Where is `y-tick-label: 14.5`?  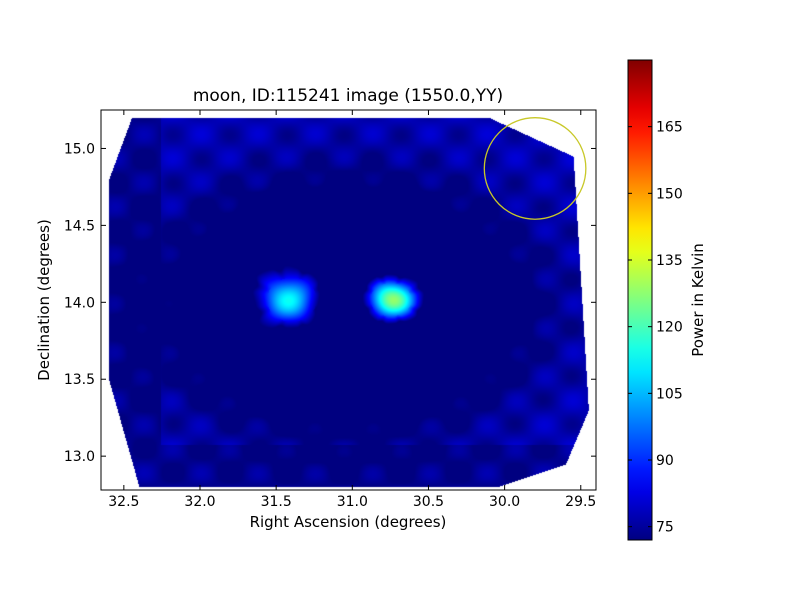 y-tick-label: 14.5 is located at coordinates (79, 226).